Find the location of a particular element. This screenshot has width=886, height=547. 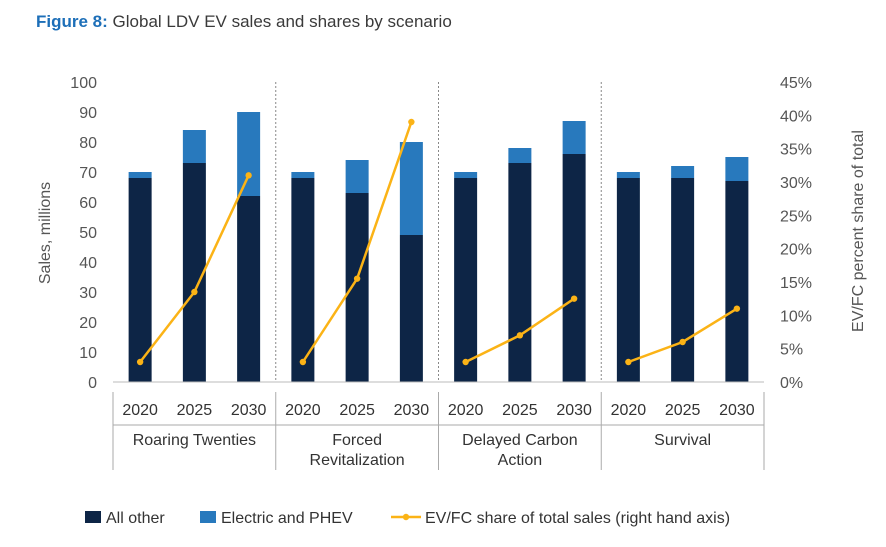

legend-swatch-share-point is located at coordinates (406, 517).